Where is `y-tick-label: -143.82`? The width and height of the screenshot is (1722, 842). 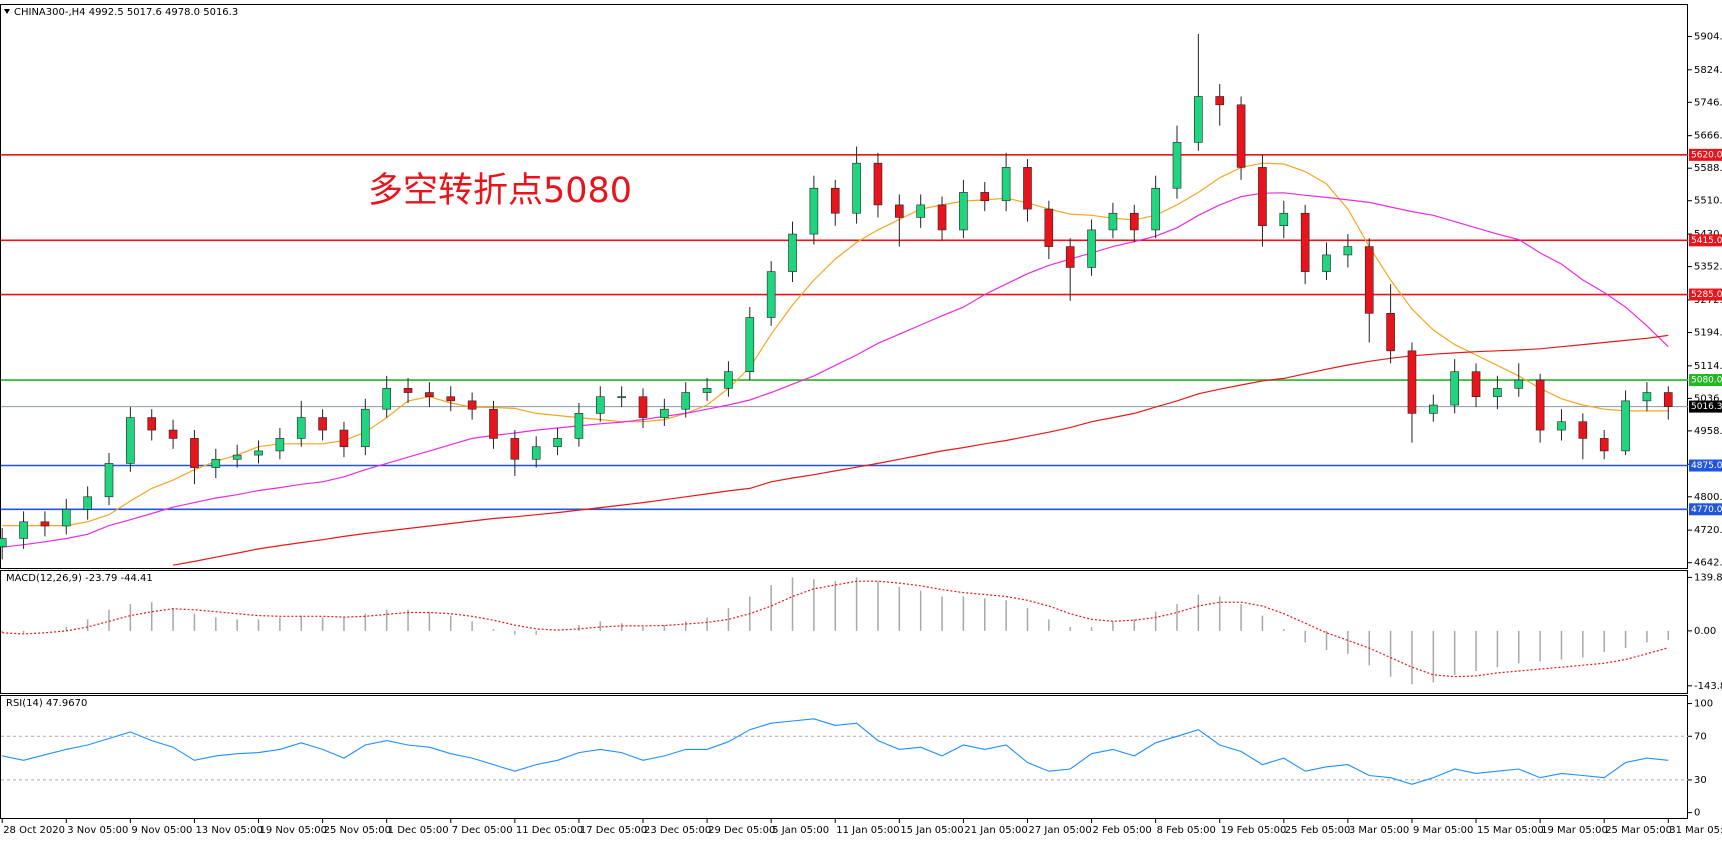 y-tick-label: -143.82 is located at coordinates (1708, 686).